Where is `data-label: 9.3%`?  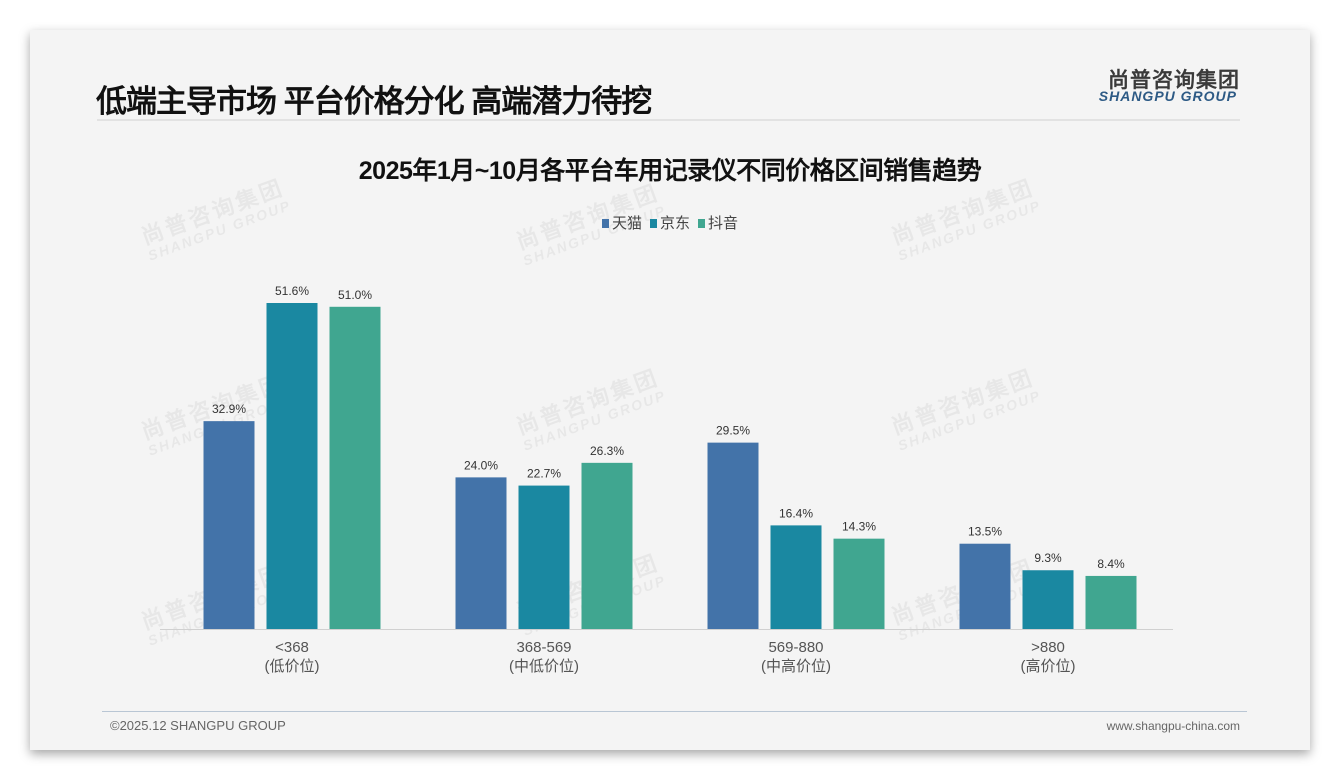
data-label: 9.3% is located at coordinates (1048, 558).